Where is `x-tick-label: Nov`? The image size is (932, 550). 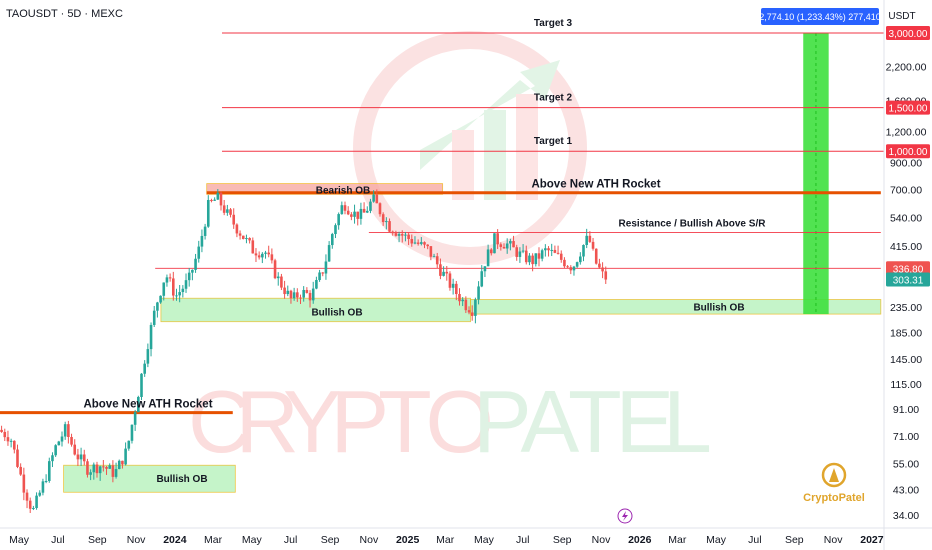
x-tick-label: Nov is located at coordinates (369, 540).